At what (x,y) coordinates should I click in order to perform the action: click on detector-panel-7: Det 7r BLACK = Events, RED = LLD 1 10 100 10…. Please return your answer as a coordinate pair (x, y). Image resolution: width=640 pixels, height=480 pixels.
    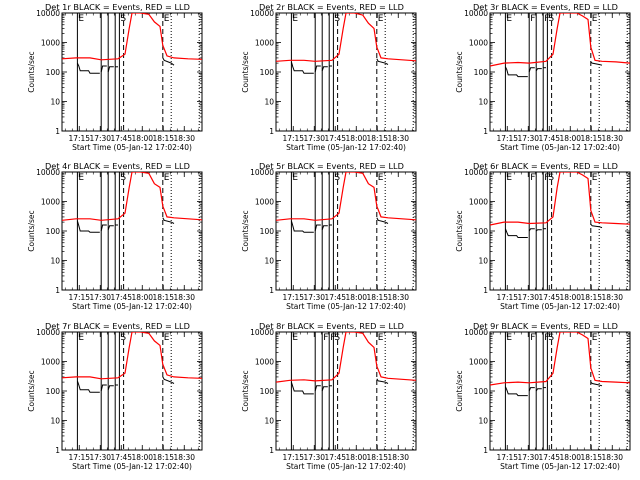
    Looking at the image, I should click on (115, 396).